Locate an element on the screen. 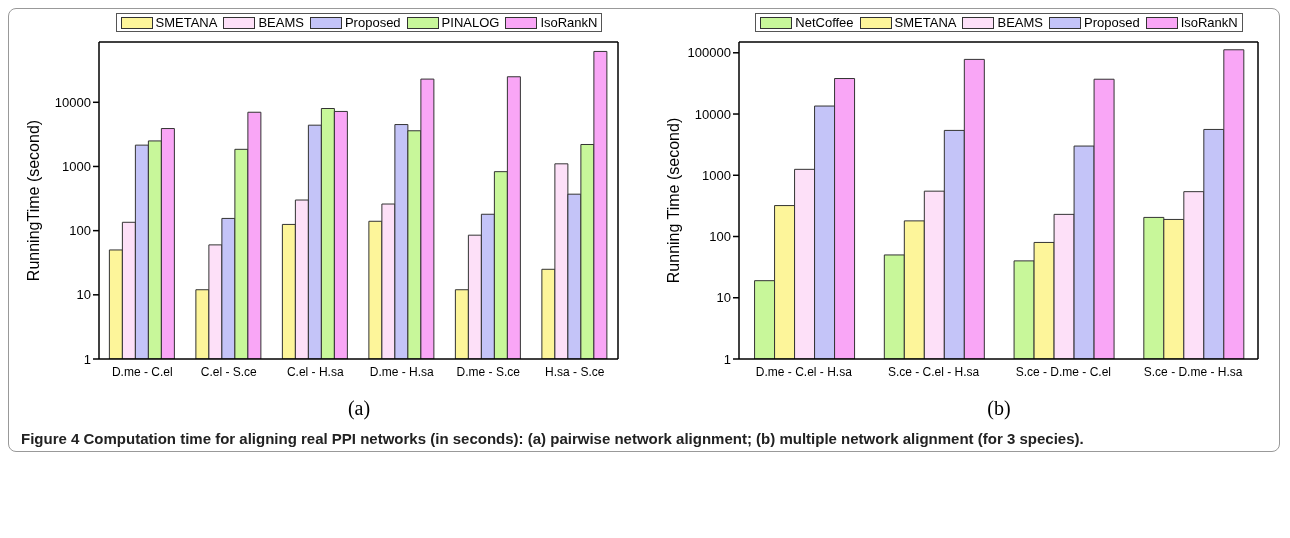 The image size is (1290, 538). x-tick-label: D.me - S.ce is located at coordinates (488, 371).